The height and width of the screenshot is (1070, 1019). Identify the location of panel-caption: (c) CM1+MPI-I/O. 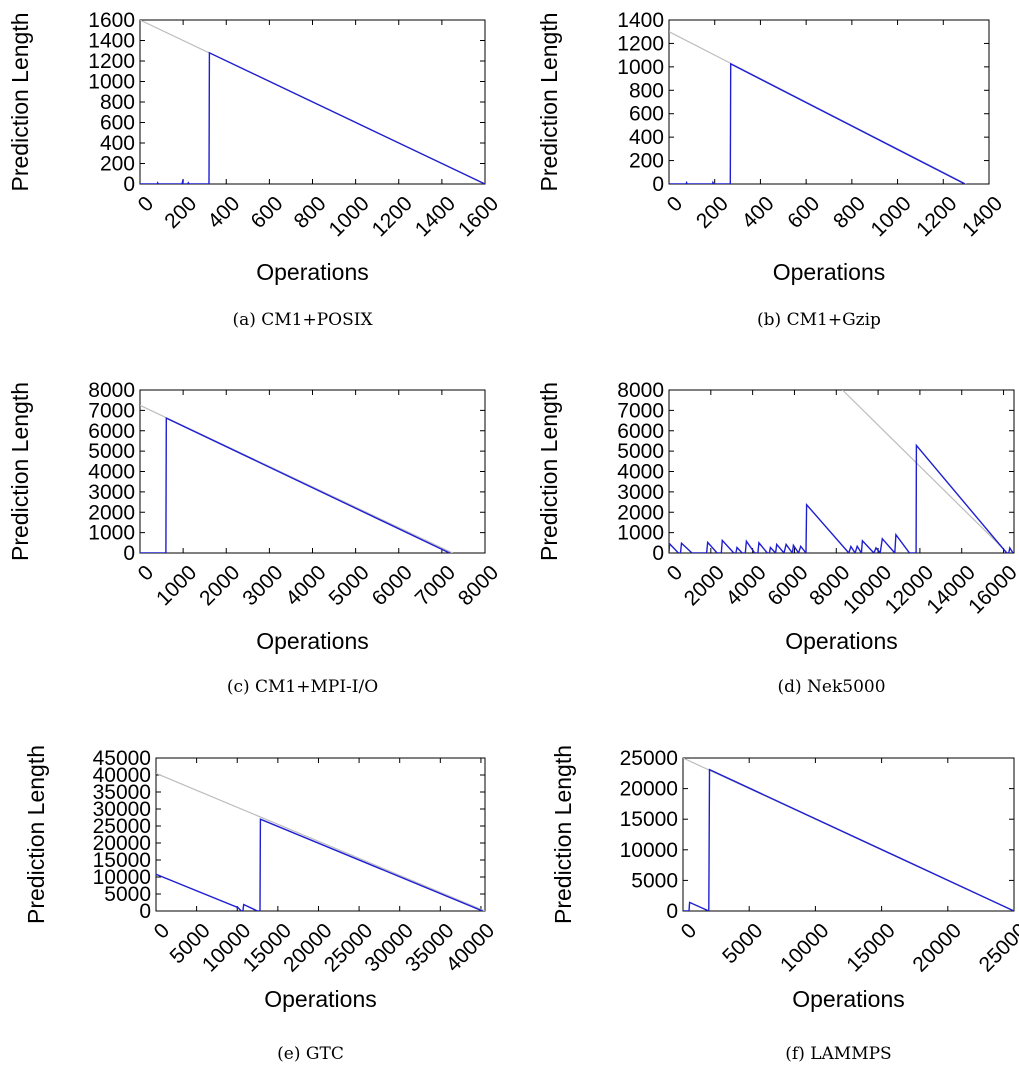
(302, 687).